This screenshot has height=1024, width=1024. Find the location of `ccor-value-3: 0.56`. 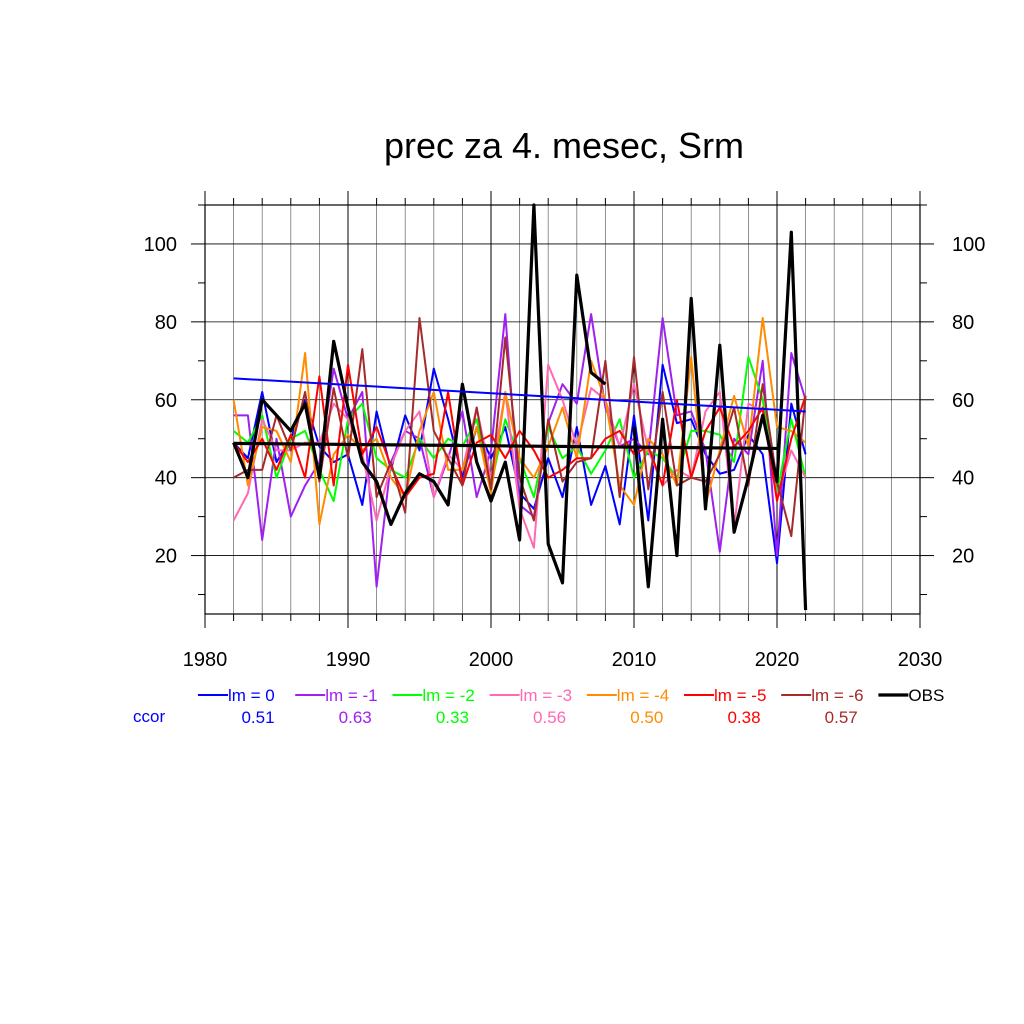

ccor-value-3: 0.56 is located at coordinates (549, 717).